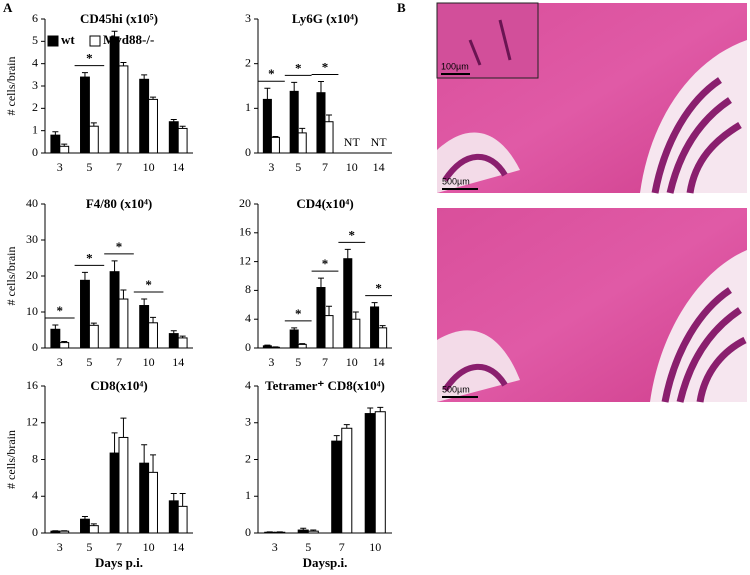 The image size is (750, 575). What do you see at coordinates (32, 311) in the screenshot?
I see `y-tick-label: 10` at bounding box center [32, 311].